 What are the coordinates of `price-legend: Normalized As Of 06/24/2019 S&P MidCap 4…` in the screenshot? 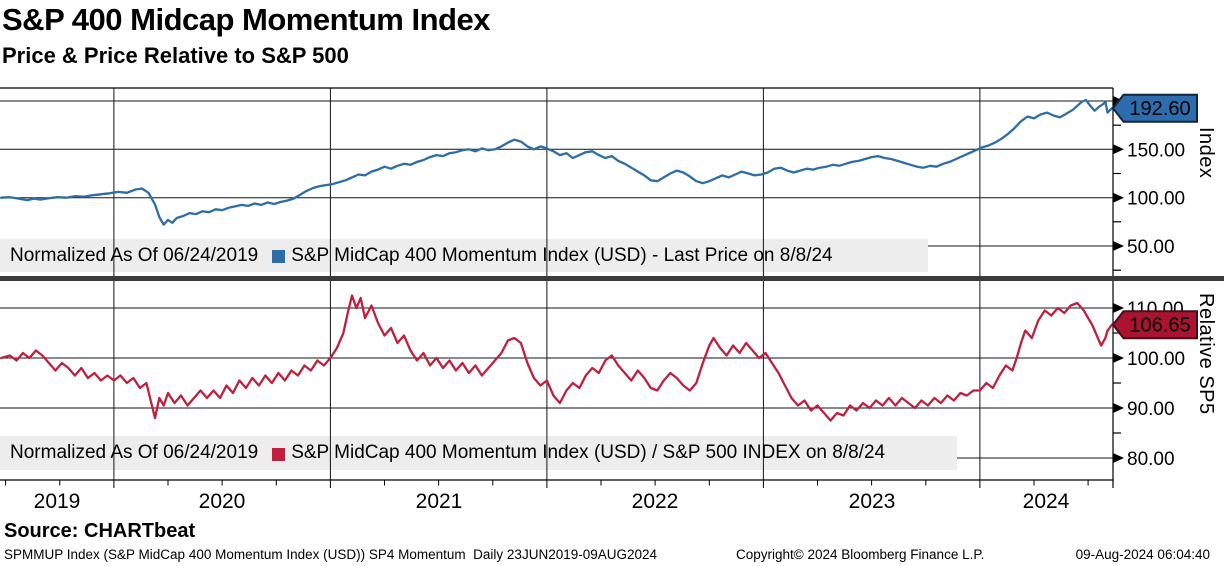 It's located at (421, 255).